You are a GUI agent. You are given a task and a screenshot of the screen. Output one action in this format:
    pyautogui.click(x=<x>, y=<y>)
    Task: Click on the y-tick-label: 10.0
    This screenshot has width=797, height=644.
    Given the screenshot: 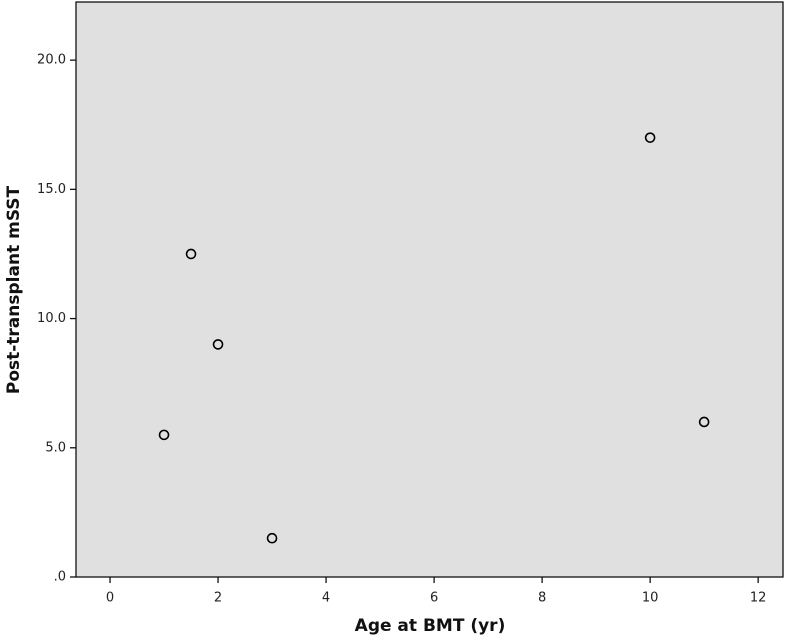 What is the action you would take?
    pyautogui.click(x=51, y=318)
    